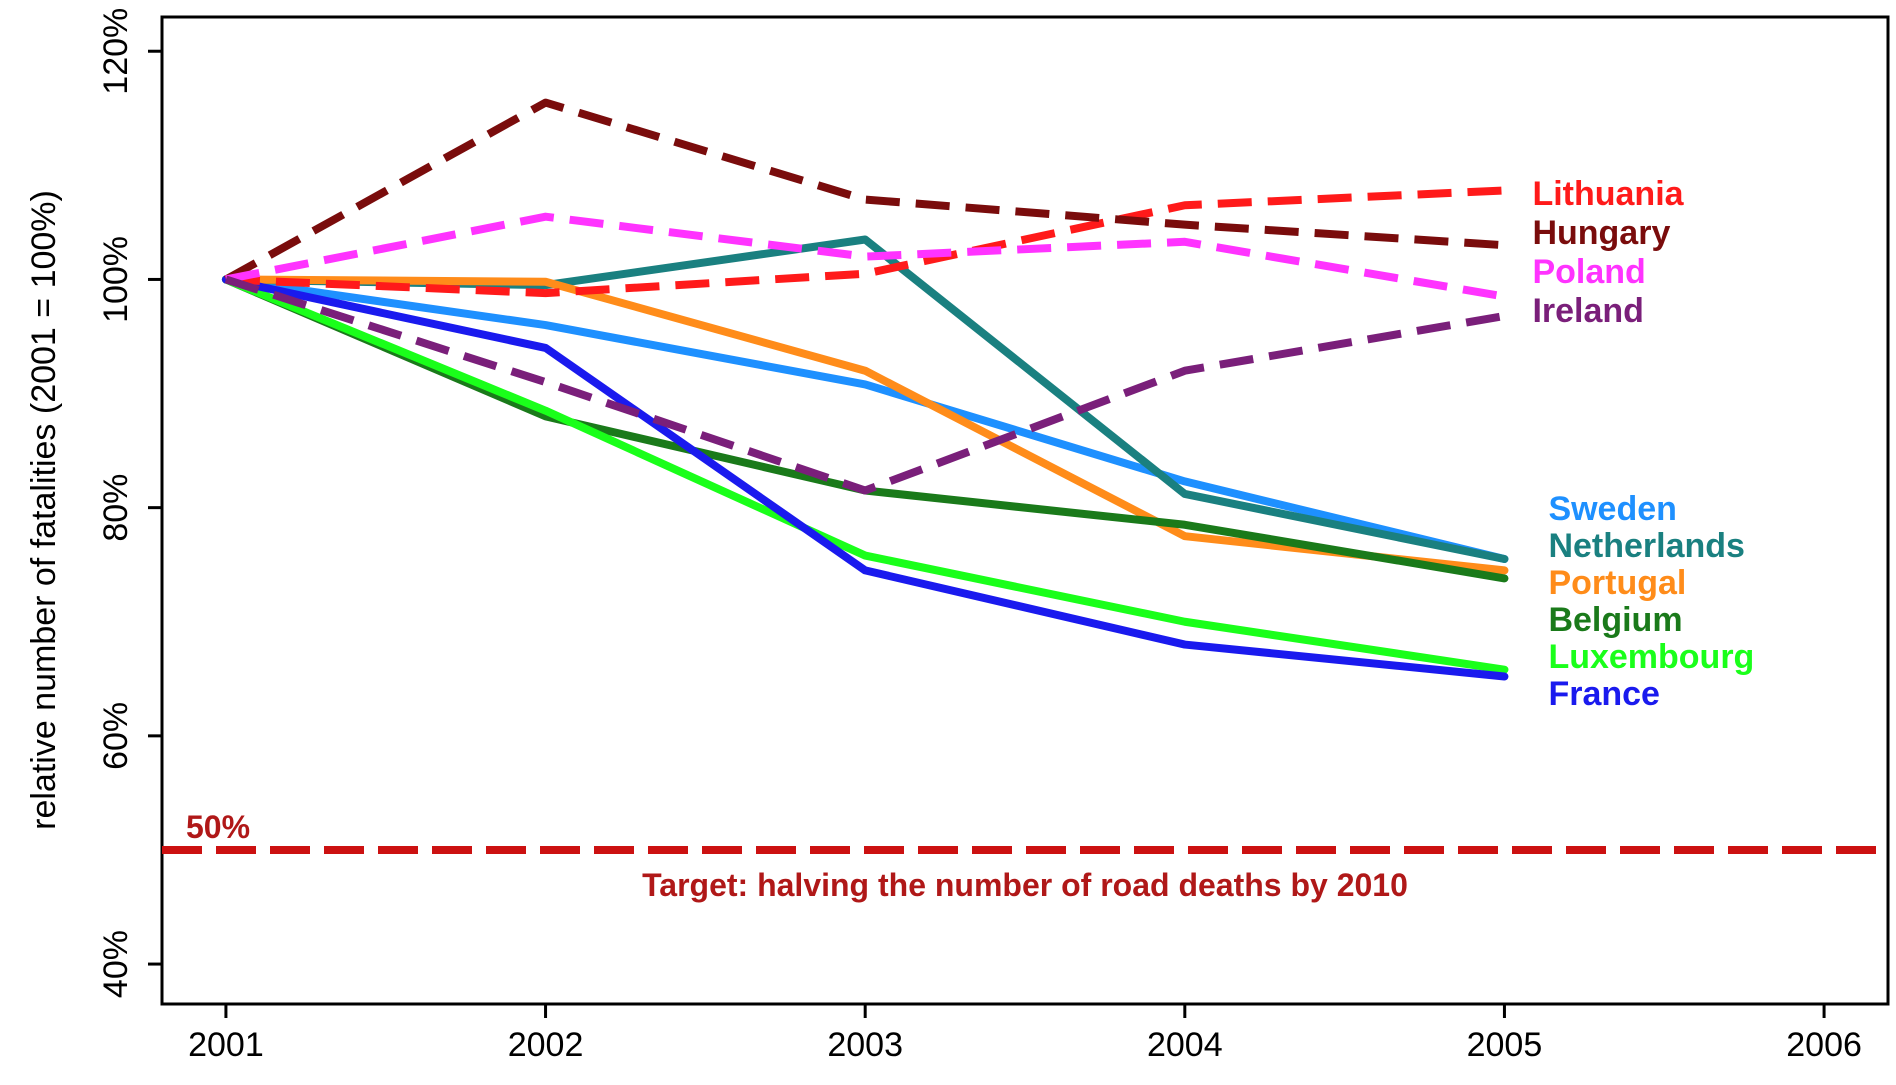 The image size is (1896, 1085). What do you see at coordinates (116, 51) in the screenshot?
I see `y-tick-label: 120%` at bounding box center [116, 51].